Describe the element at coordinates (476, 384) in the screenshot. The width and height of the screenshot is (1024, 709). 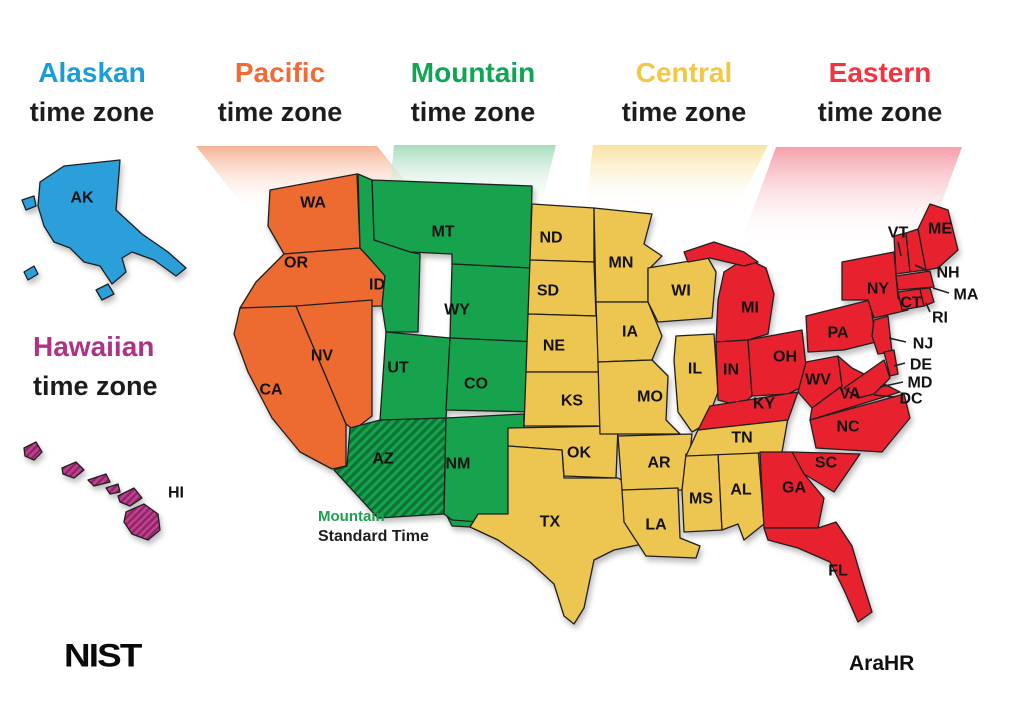
I see `state-label-CO: CO` at that location.